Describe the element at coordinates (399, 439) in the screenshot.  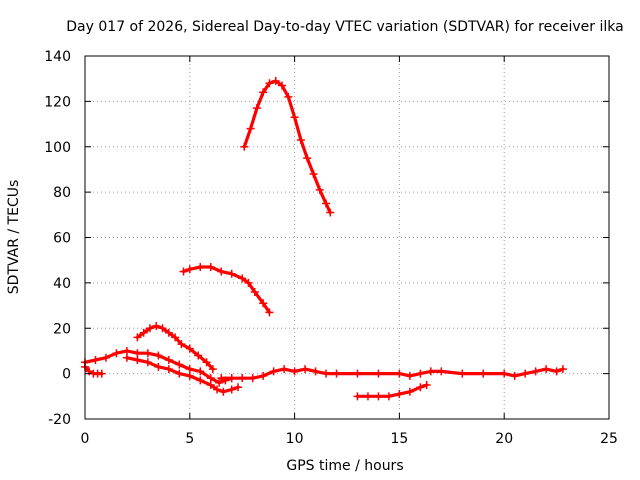
I see `x-tick-label: 15` at that location.